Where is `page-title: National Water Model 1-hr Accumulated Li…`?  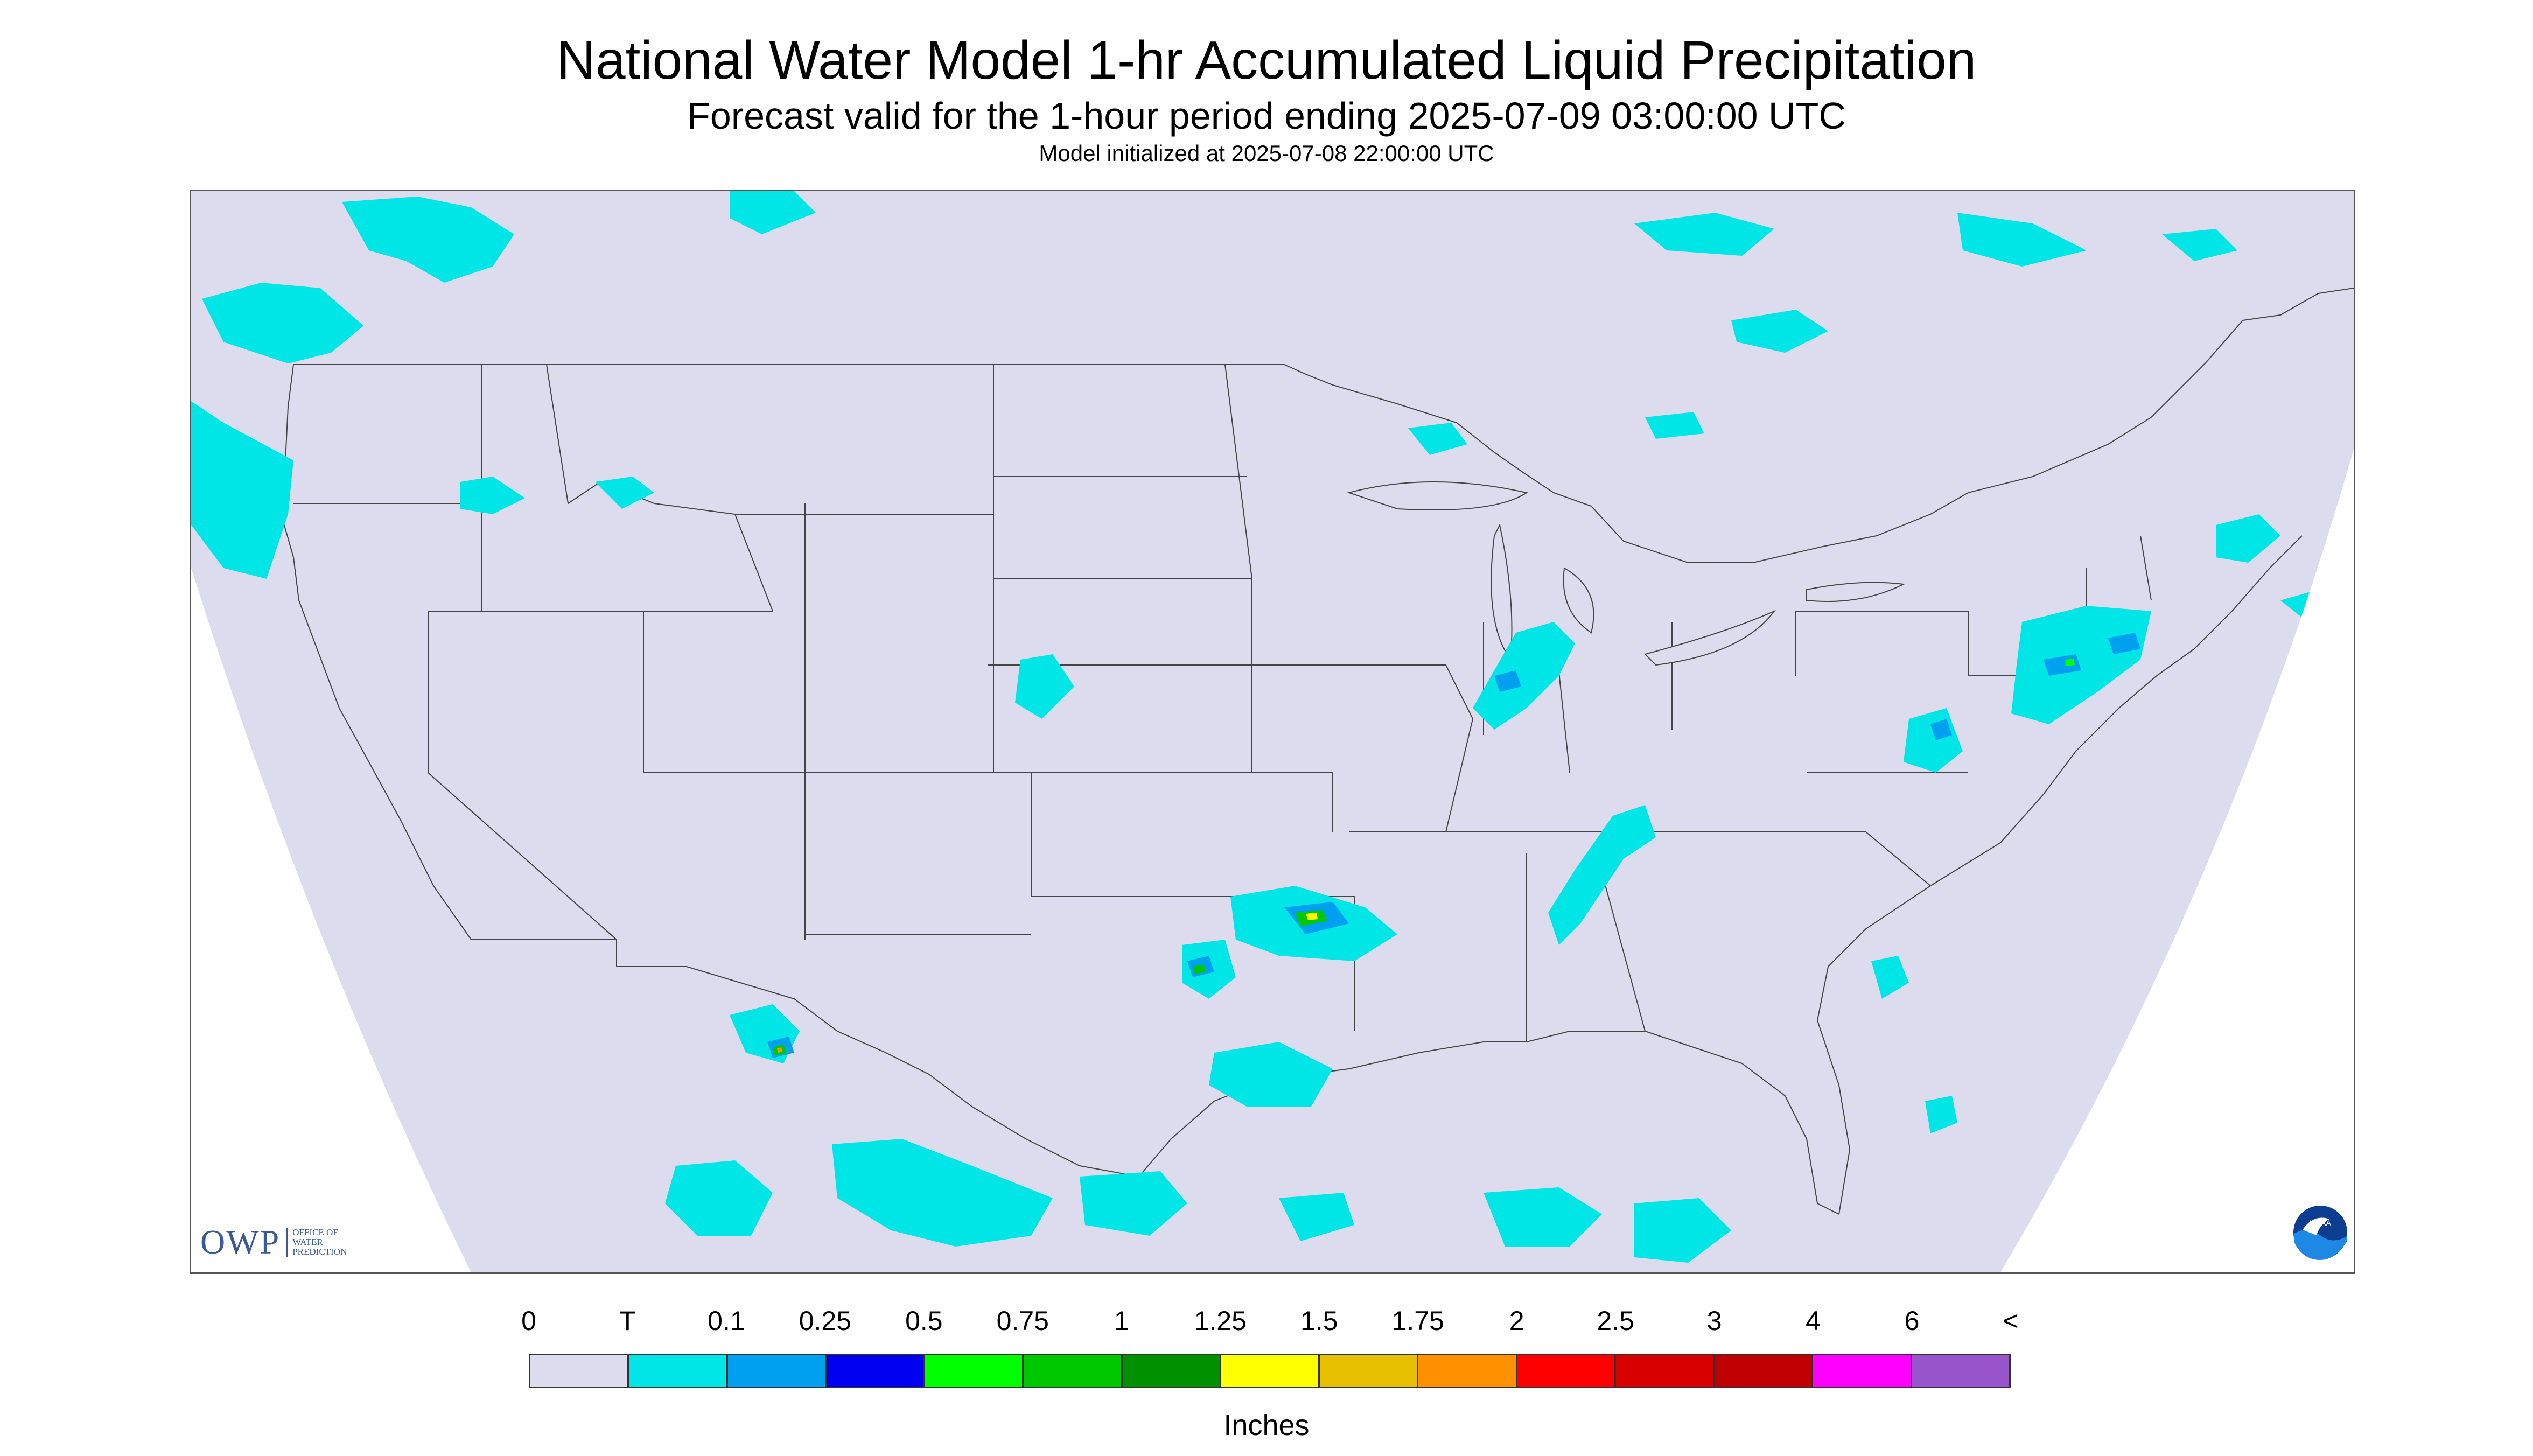 page-title: National Water Model 1-hr Accumulated Li… is located at coordinates (1266, 60).